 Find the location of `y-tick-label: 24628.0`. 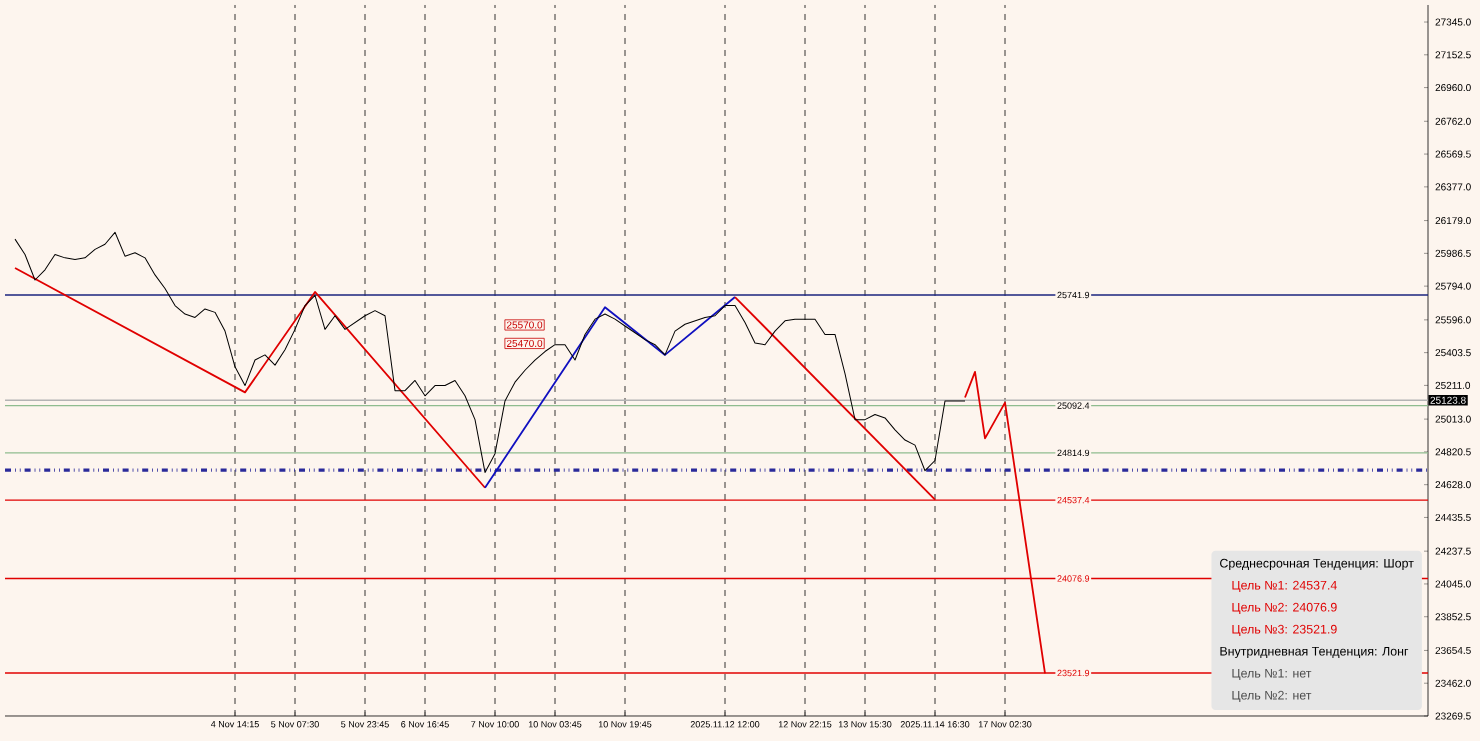

y-tick-label: 24628.0 is located at coordinates (1453, 485).